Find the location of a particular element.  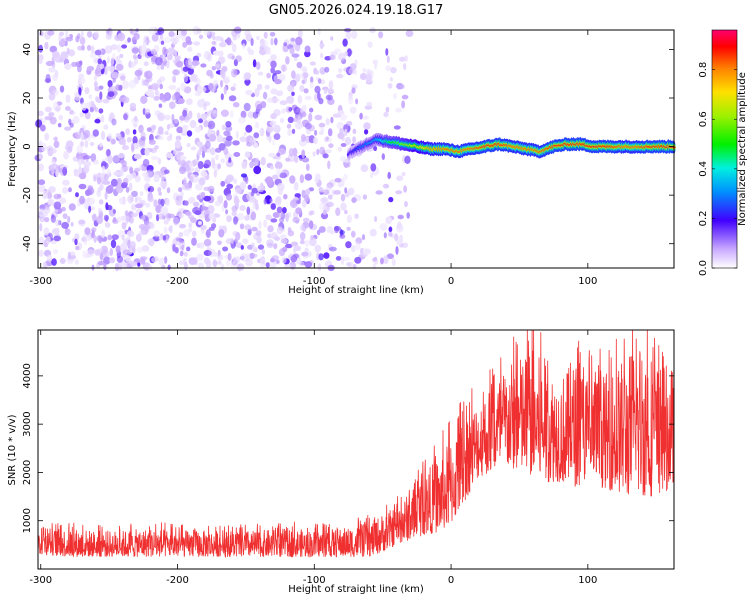

x-tick-label: 0 is located at coordinates (451, 281).